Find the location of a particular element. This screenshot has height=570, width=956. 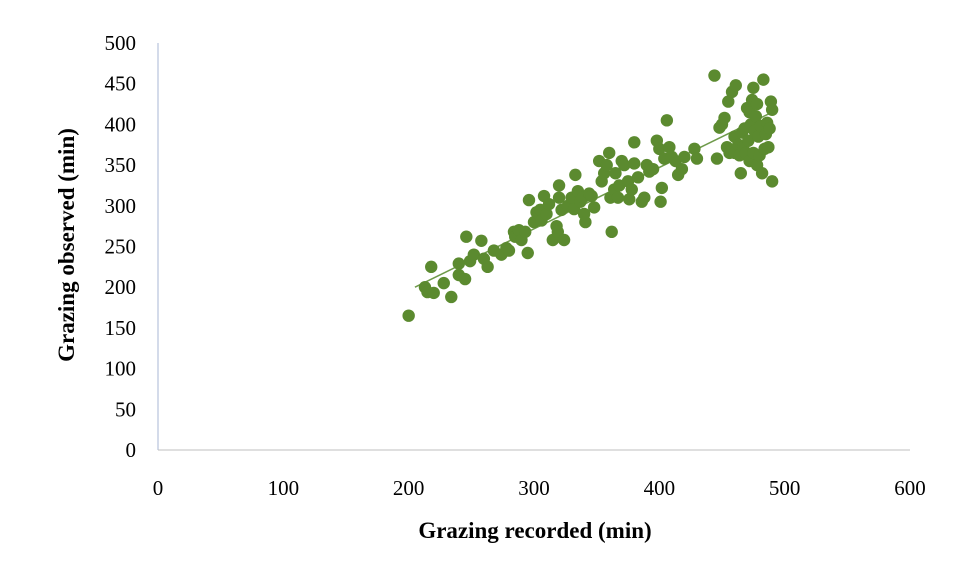

y-tick-label: 350 is located at coordinates (121, 165).